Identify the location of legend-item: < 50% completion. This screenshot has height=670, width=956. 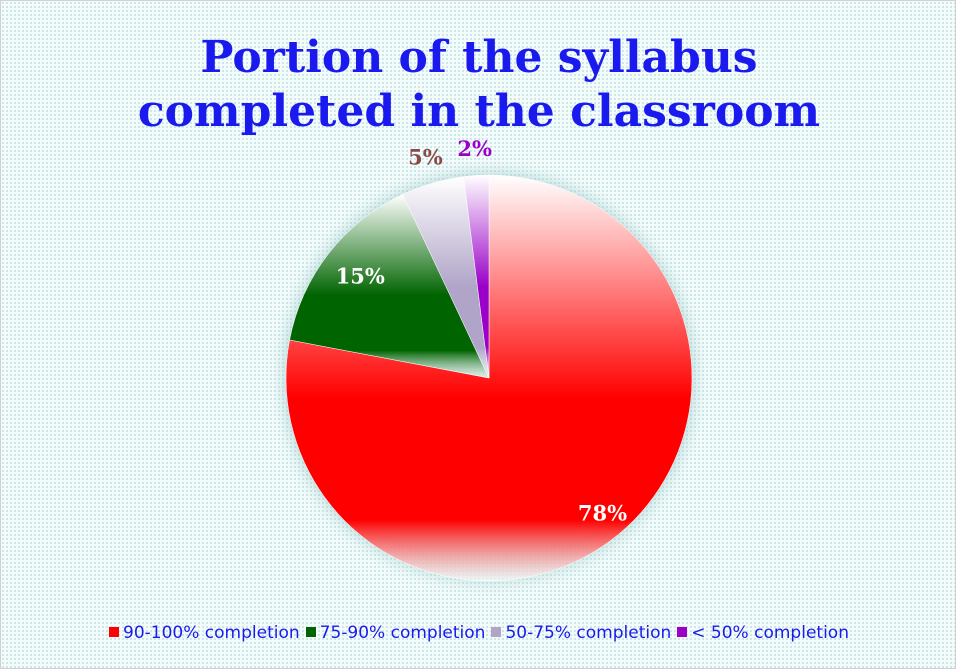
(763, 633).